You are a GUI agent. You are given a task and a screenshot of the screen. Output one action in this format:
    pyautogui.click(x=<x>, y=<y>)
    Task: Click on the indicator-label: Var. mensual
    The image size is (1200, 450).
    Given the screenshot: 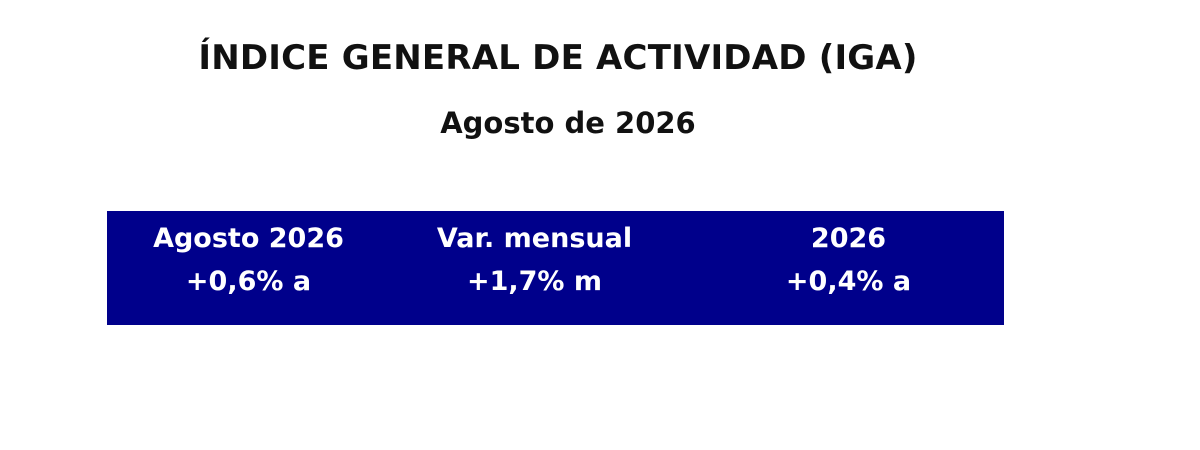 What is the action you would take?
    pyautogui.click(x=534, y=238)
    